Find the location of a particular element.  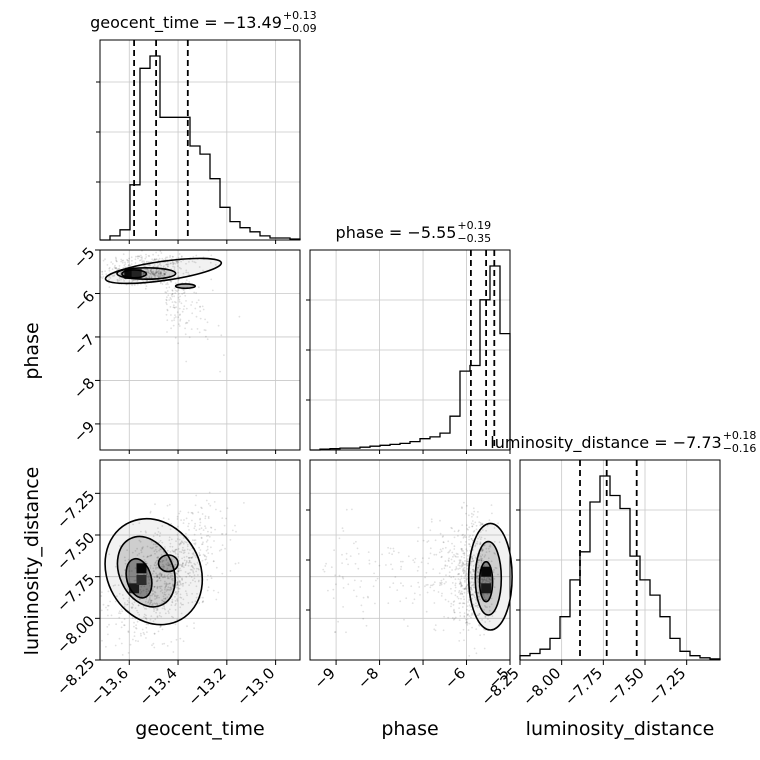

panel-title-plus: +0.13 is located at coordinates (300, 15).